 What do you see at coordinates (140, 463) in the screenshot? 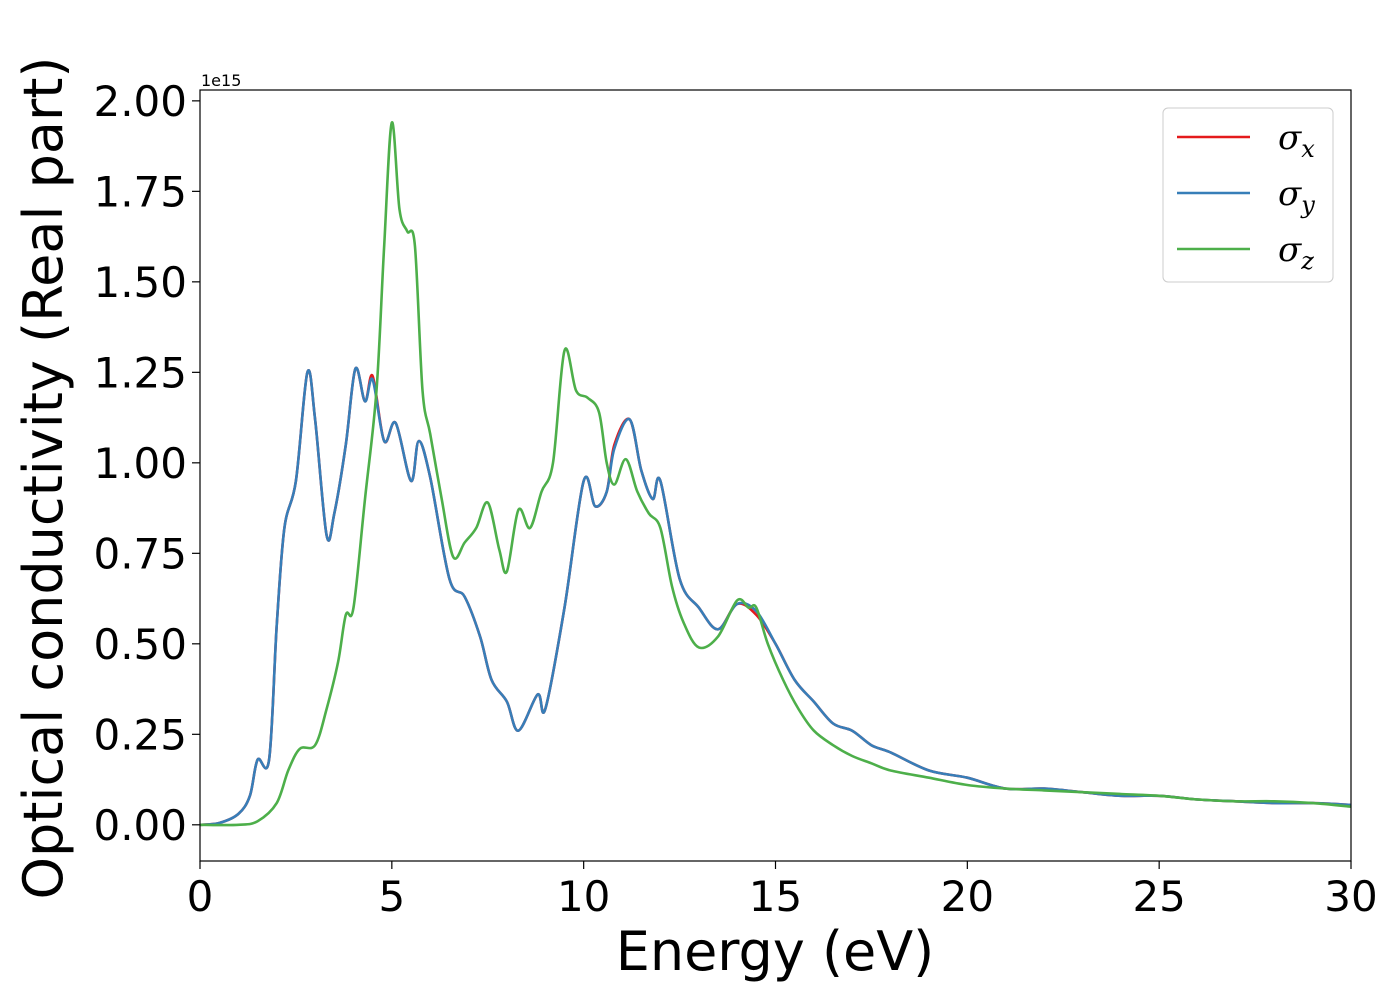
I see `y-tick-label: 1.00` at bounding box center [140, 463].